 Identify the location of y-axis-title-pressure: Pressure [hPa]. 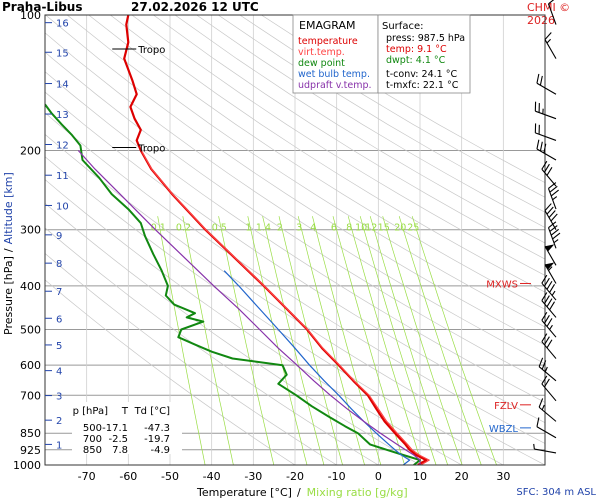
(8, 295).